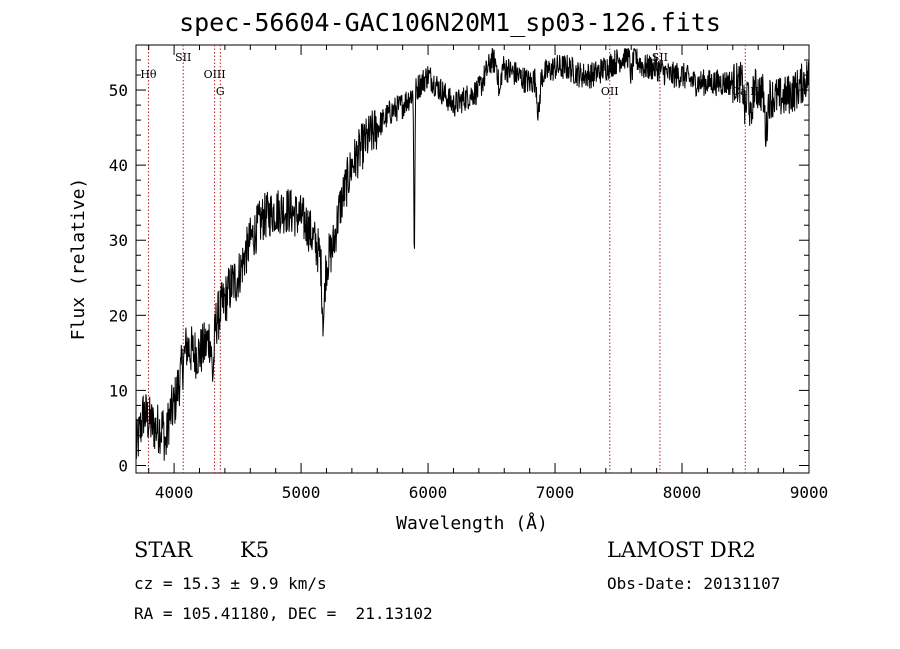  Describe the element at coordinates (428, 492) in the screenshot. I see `x-tick-label: 6000` at that location.